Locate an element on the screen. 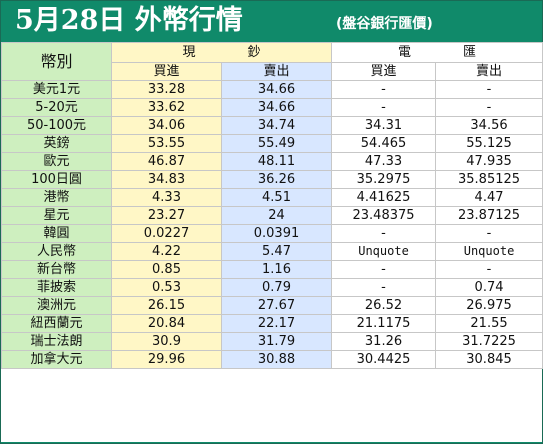  cash-sell-cell: 24 is located at coordinates (276, 215).